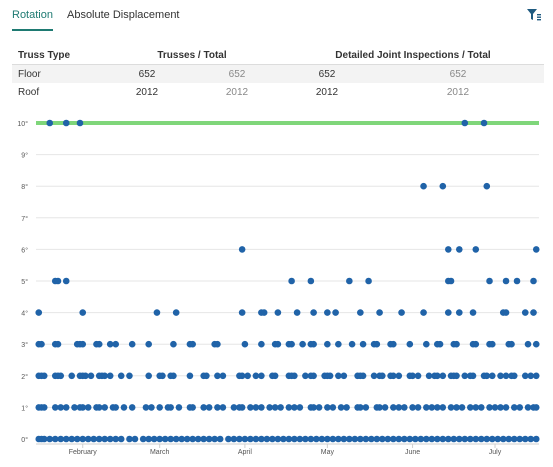 The image size is (553, 467). Describe the element at coordinates (24, 156) in the screenshot. I see `y-tick-label: 9°` at that location.